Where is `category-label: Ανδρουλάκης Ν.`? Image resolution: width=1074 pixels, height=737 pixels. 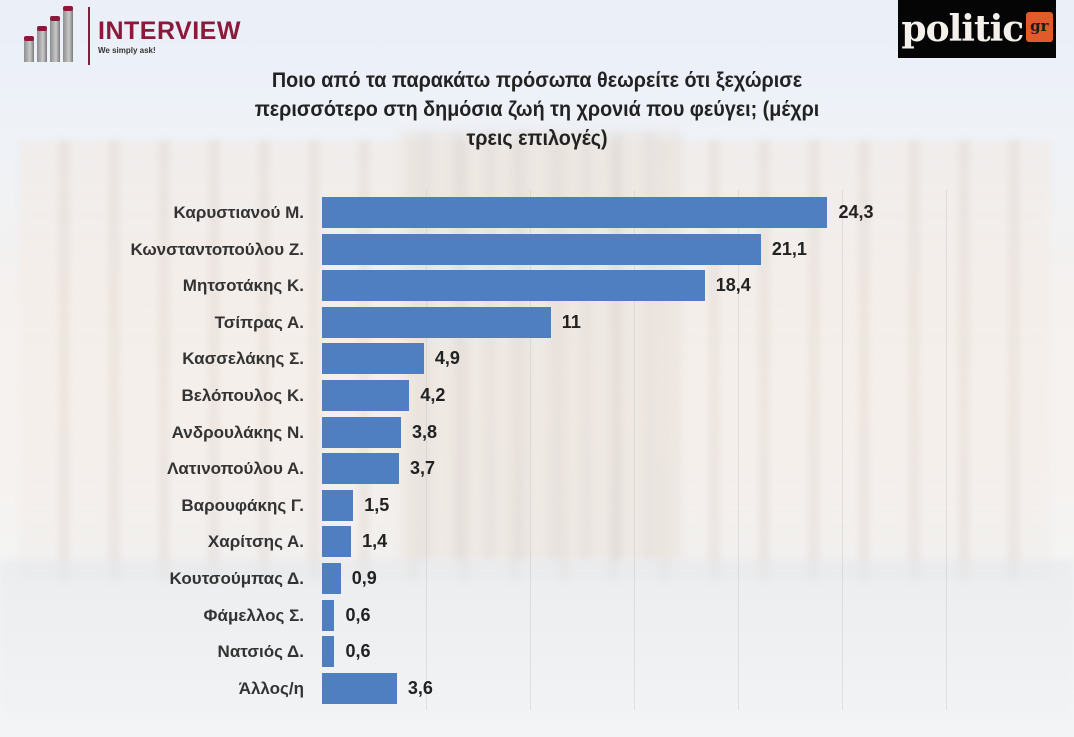
category-label: Ανδρουλάκης Ν. is located at coordinates (237, 432).